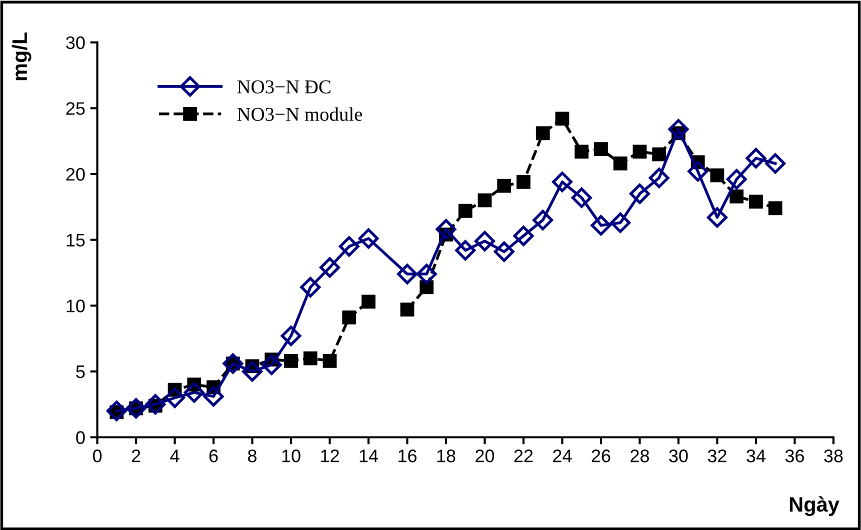 This screenshot has height=530, width=861. I want to click on x-tick-label: 6, so click(213, 456).